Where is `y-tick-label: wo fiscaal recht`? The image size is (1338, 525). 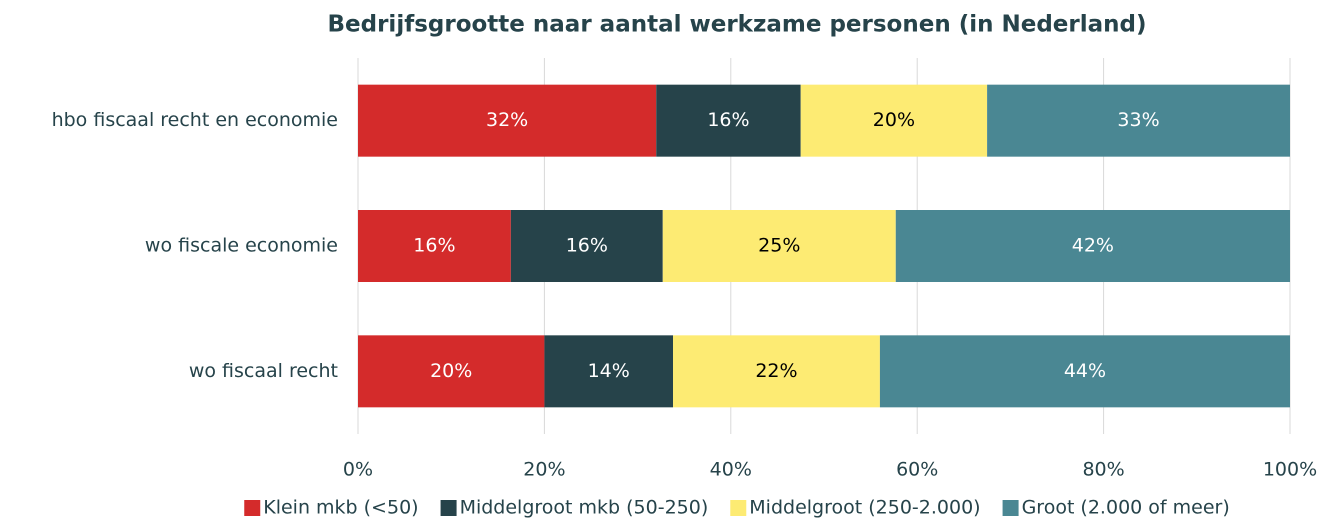
y-tick-label: wo fiscaal recht is located at coordinates (263, 371).